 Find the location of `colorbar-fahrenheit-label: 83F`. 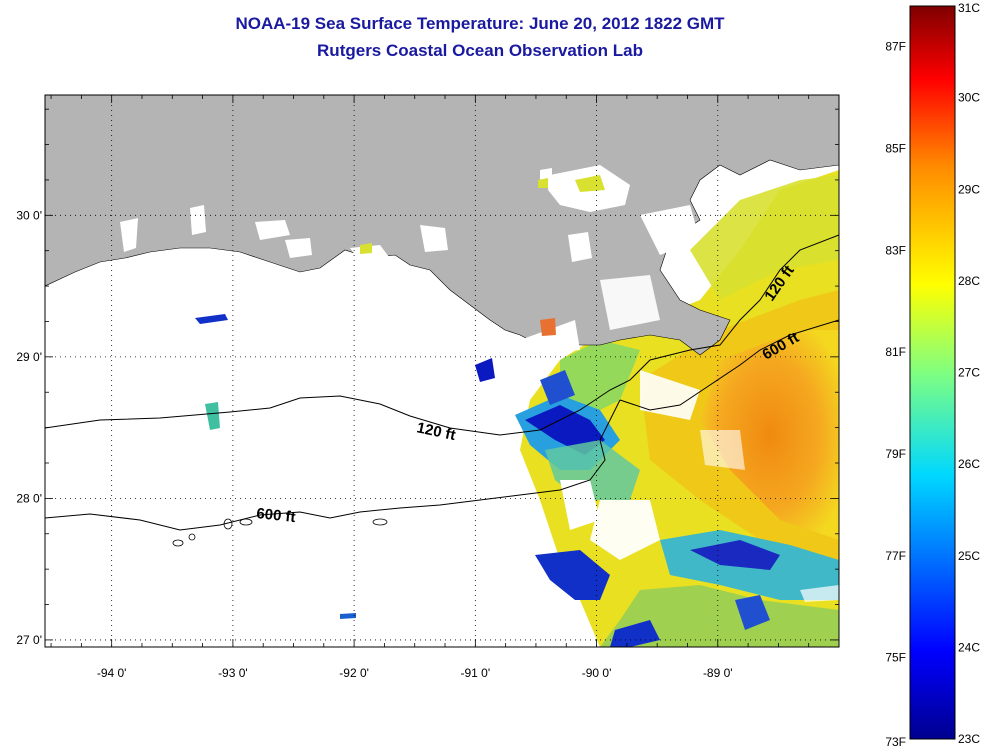

colorbar-fahrenheit-label: 83F is located at coordinates (895, 250).